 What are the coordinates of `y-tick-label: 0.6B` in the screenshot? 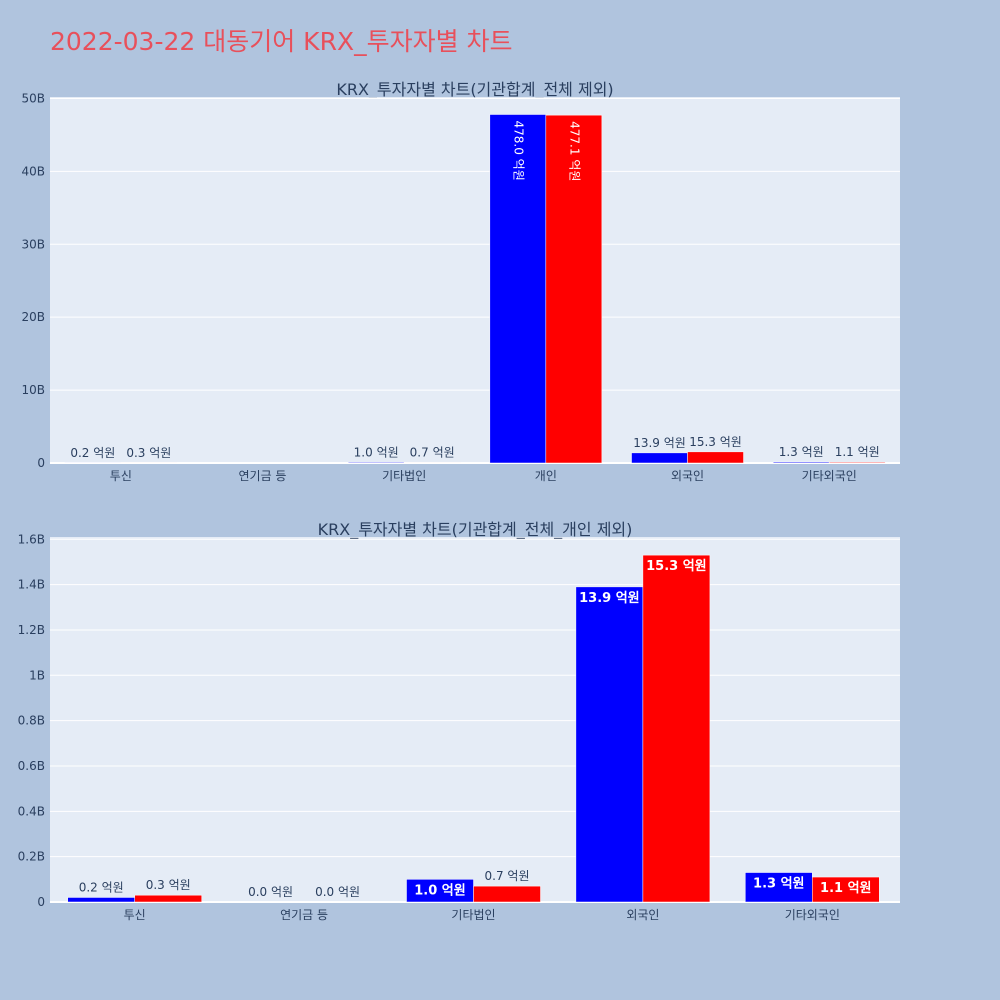 It's located at (31, 766).